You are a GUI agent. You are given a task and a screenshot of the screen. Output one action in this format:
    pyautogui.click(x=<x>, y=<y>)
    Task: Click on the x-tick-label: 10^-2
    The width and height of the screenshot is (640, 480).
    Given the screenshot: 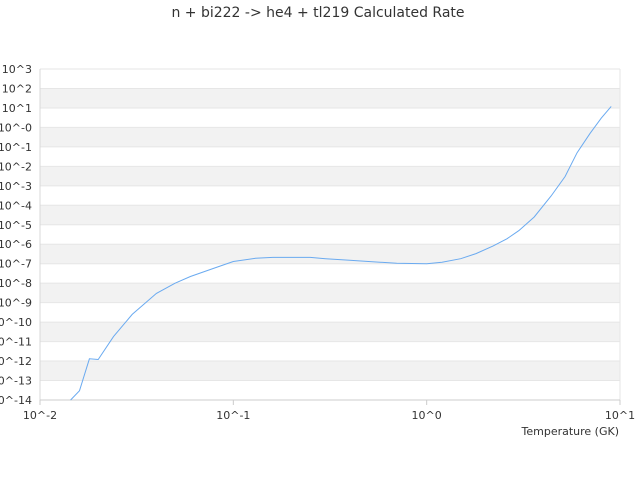 What is the action you would take?
    pyautogui.click(x=40, y=415)
    